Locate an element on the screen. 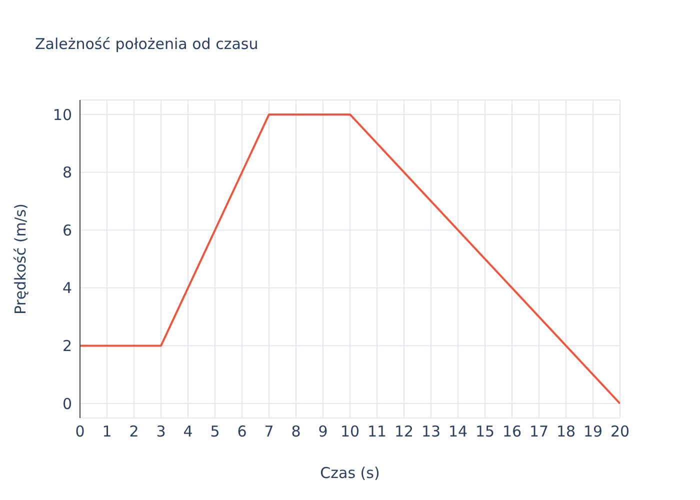 The height and width of the screenshot is (500, 700). y-tick-label: 8 is located at coordinates (67, 173).